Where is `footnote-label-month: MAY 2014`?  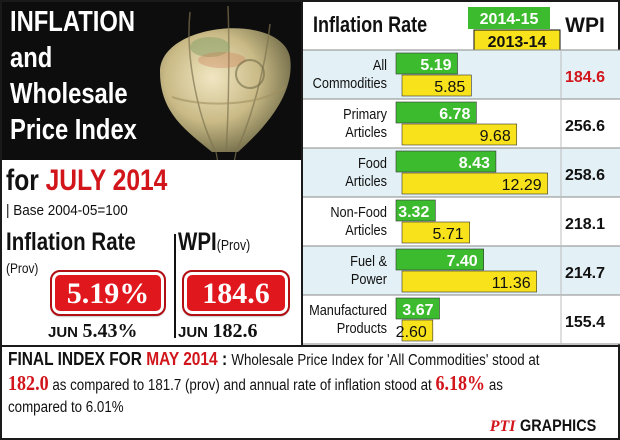 footnote-label-month: MAY 2014 is located at coordinates (182, 359).